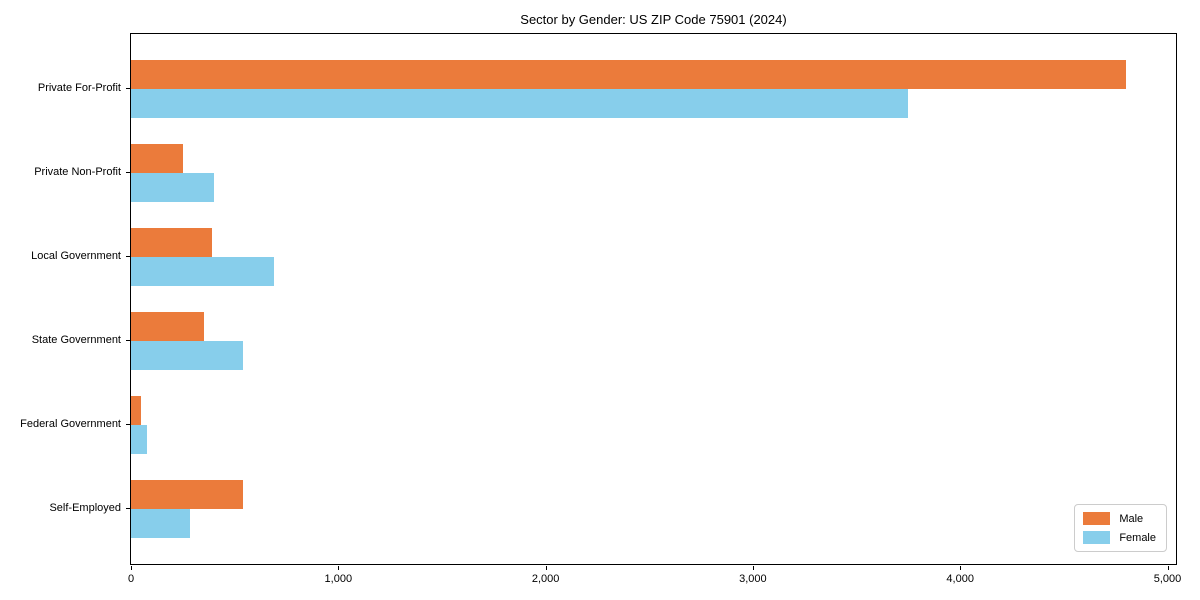 The height and width of the screenshot is (600, 1200). What do you see at coordinates (1097, 537) in the screenshot?
I see `legend-swatch-female` at bounding box center [1097, 537].